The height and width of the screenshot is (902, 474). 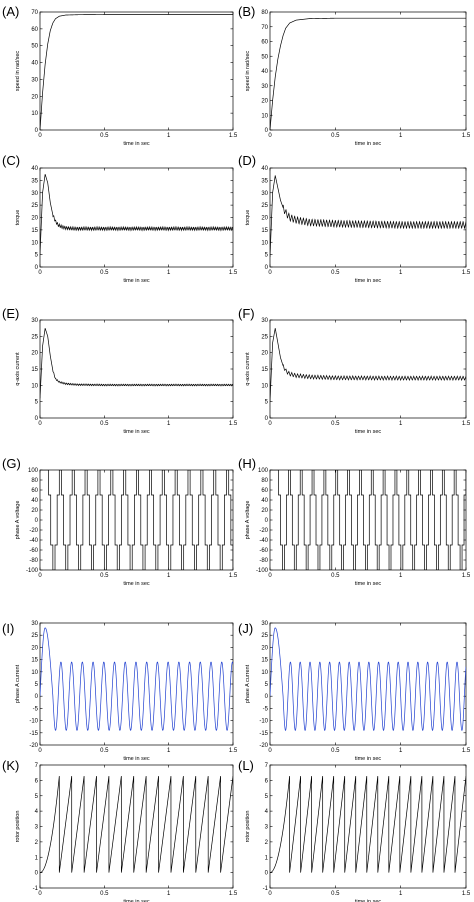 What do you see at coordinates (263, 541) in the screenshot?
I see `y-tick-label: -40` at bounding box center [263, 541].